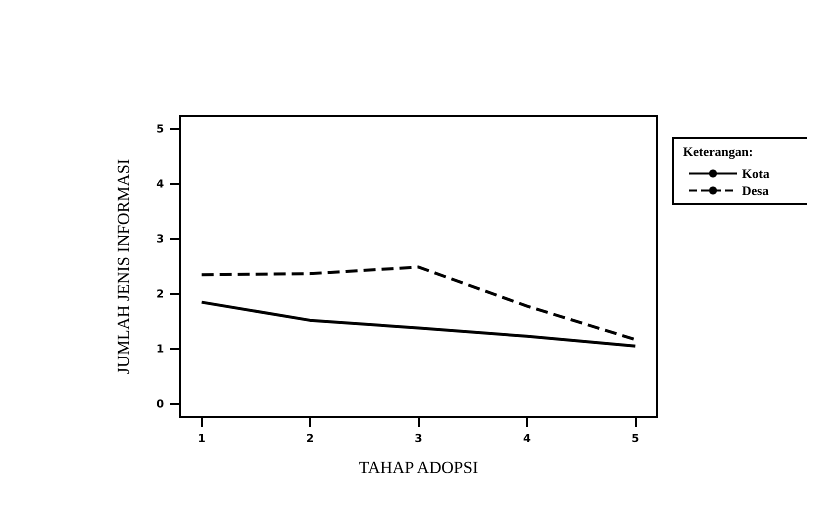 This screenshot has width=815, height=505. Describe the element at coordinates (527, 438) in the screenshot. I see `x-tick-label: 4` at that location.